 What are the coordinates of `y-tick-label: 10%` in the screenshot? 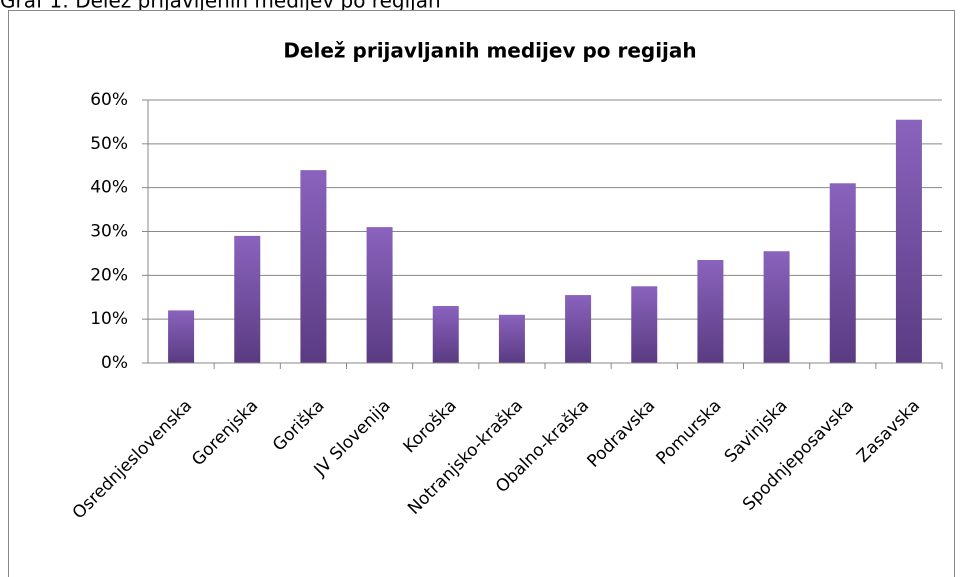 It's located at (109, 319).